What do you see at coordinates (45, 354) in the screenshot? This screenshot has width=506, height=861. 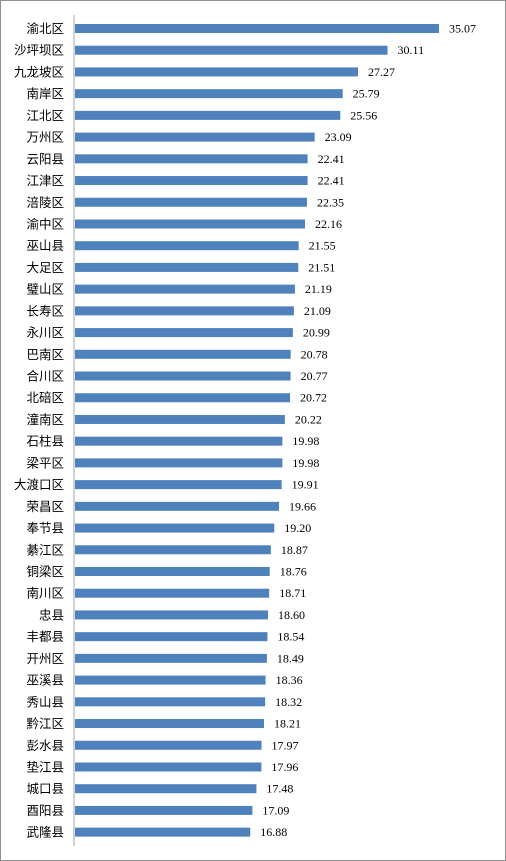 I see `category-label: 巴南区` at bounding box center [45, 354].